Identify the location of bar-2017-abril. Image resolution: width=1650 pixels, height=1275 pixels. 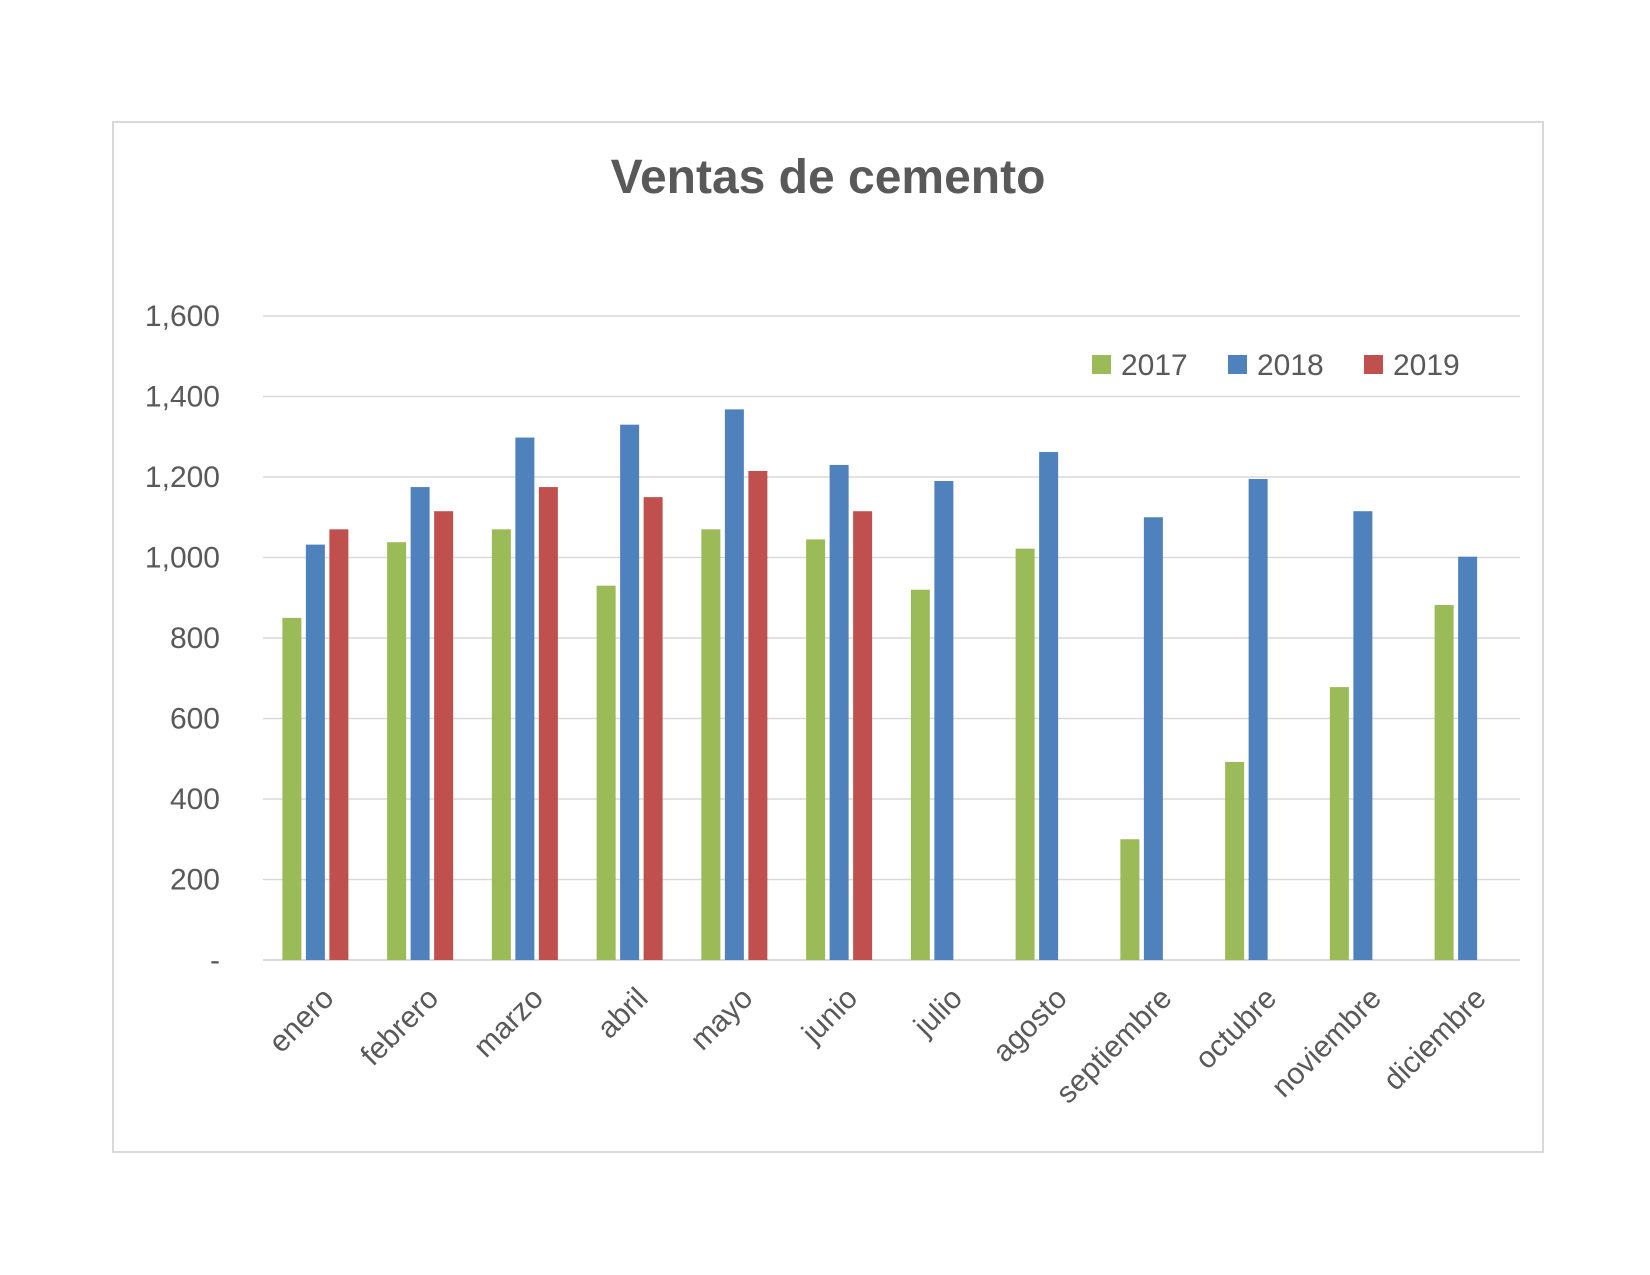
(606, 772).